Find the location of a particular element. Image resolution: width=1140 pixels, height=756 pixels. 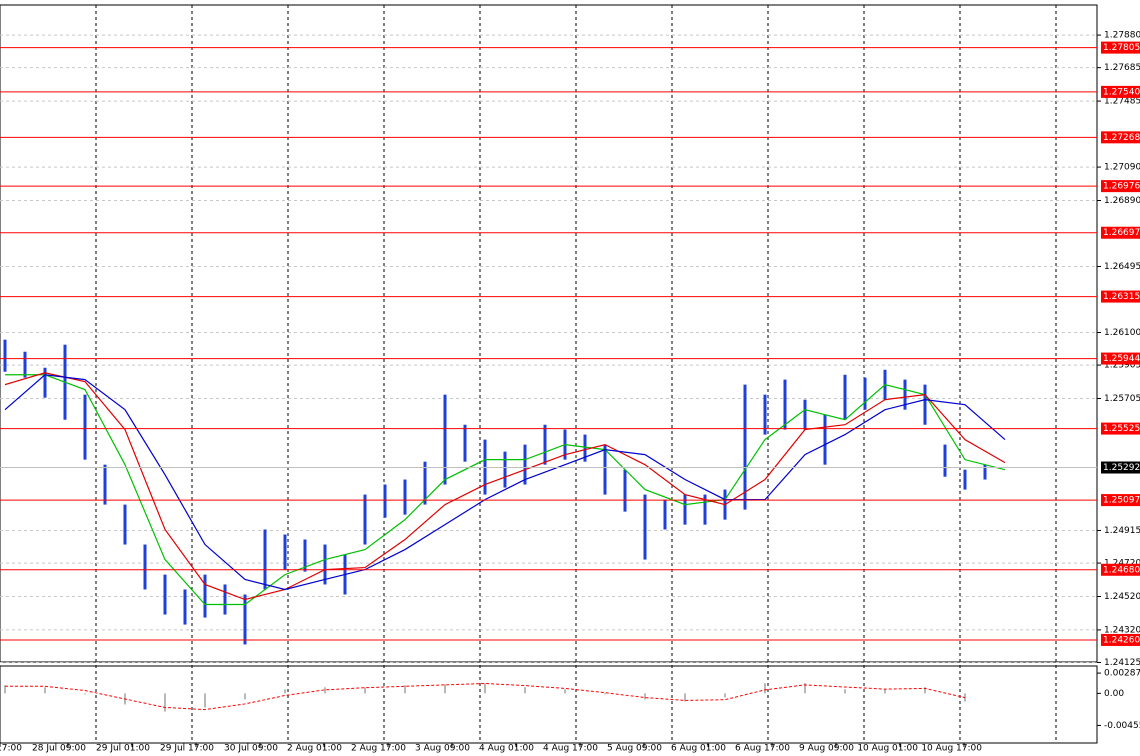

level-label: 1.24260 is located at coordinates (1121, 640).